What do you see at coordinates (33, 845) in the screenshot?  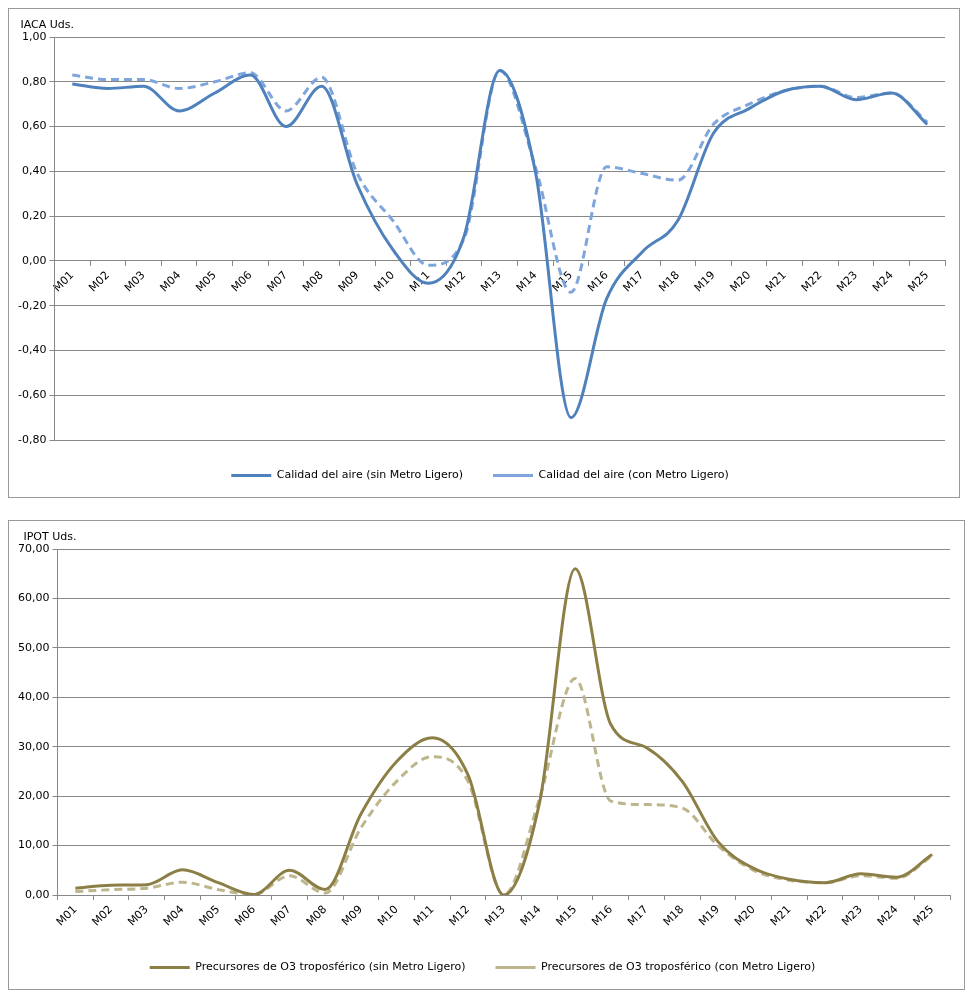 I see `y-tick-label: 10,00` at bounding box center [33, 845].